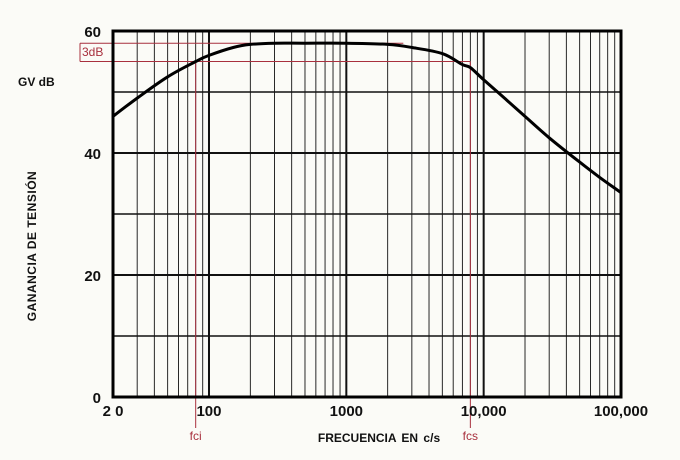 The image size is (680, 460). I want to click on x-axis-title: FRECUENCIA EN c/s, so click(379, 438).